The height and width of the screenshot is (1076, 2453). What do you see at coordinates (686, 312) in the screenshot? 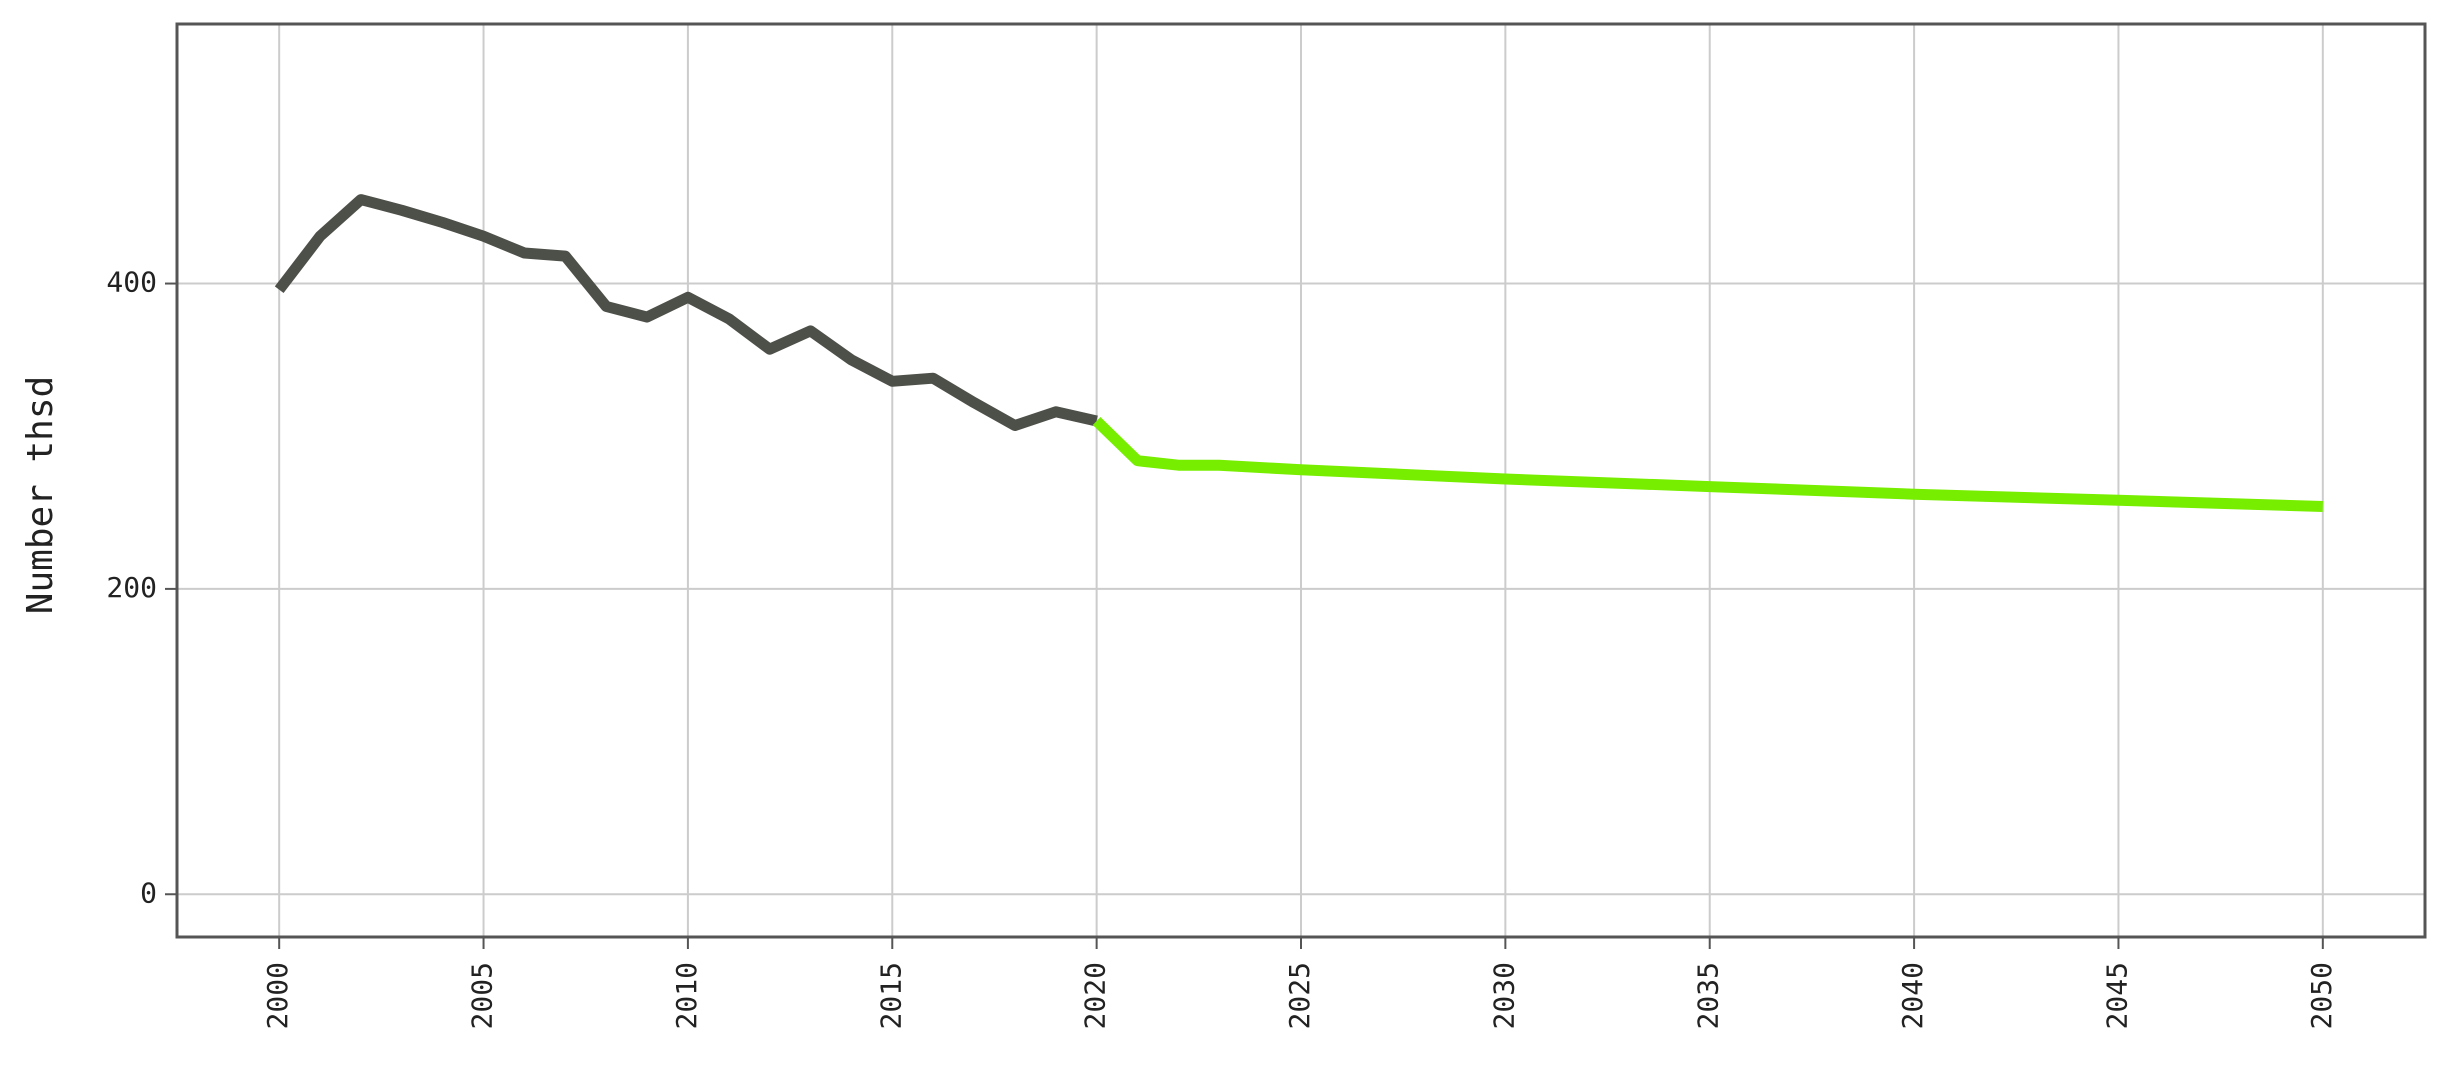
I see `series-line-historical` at bounding box center [686, 312].